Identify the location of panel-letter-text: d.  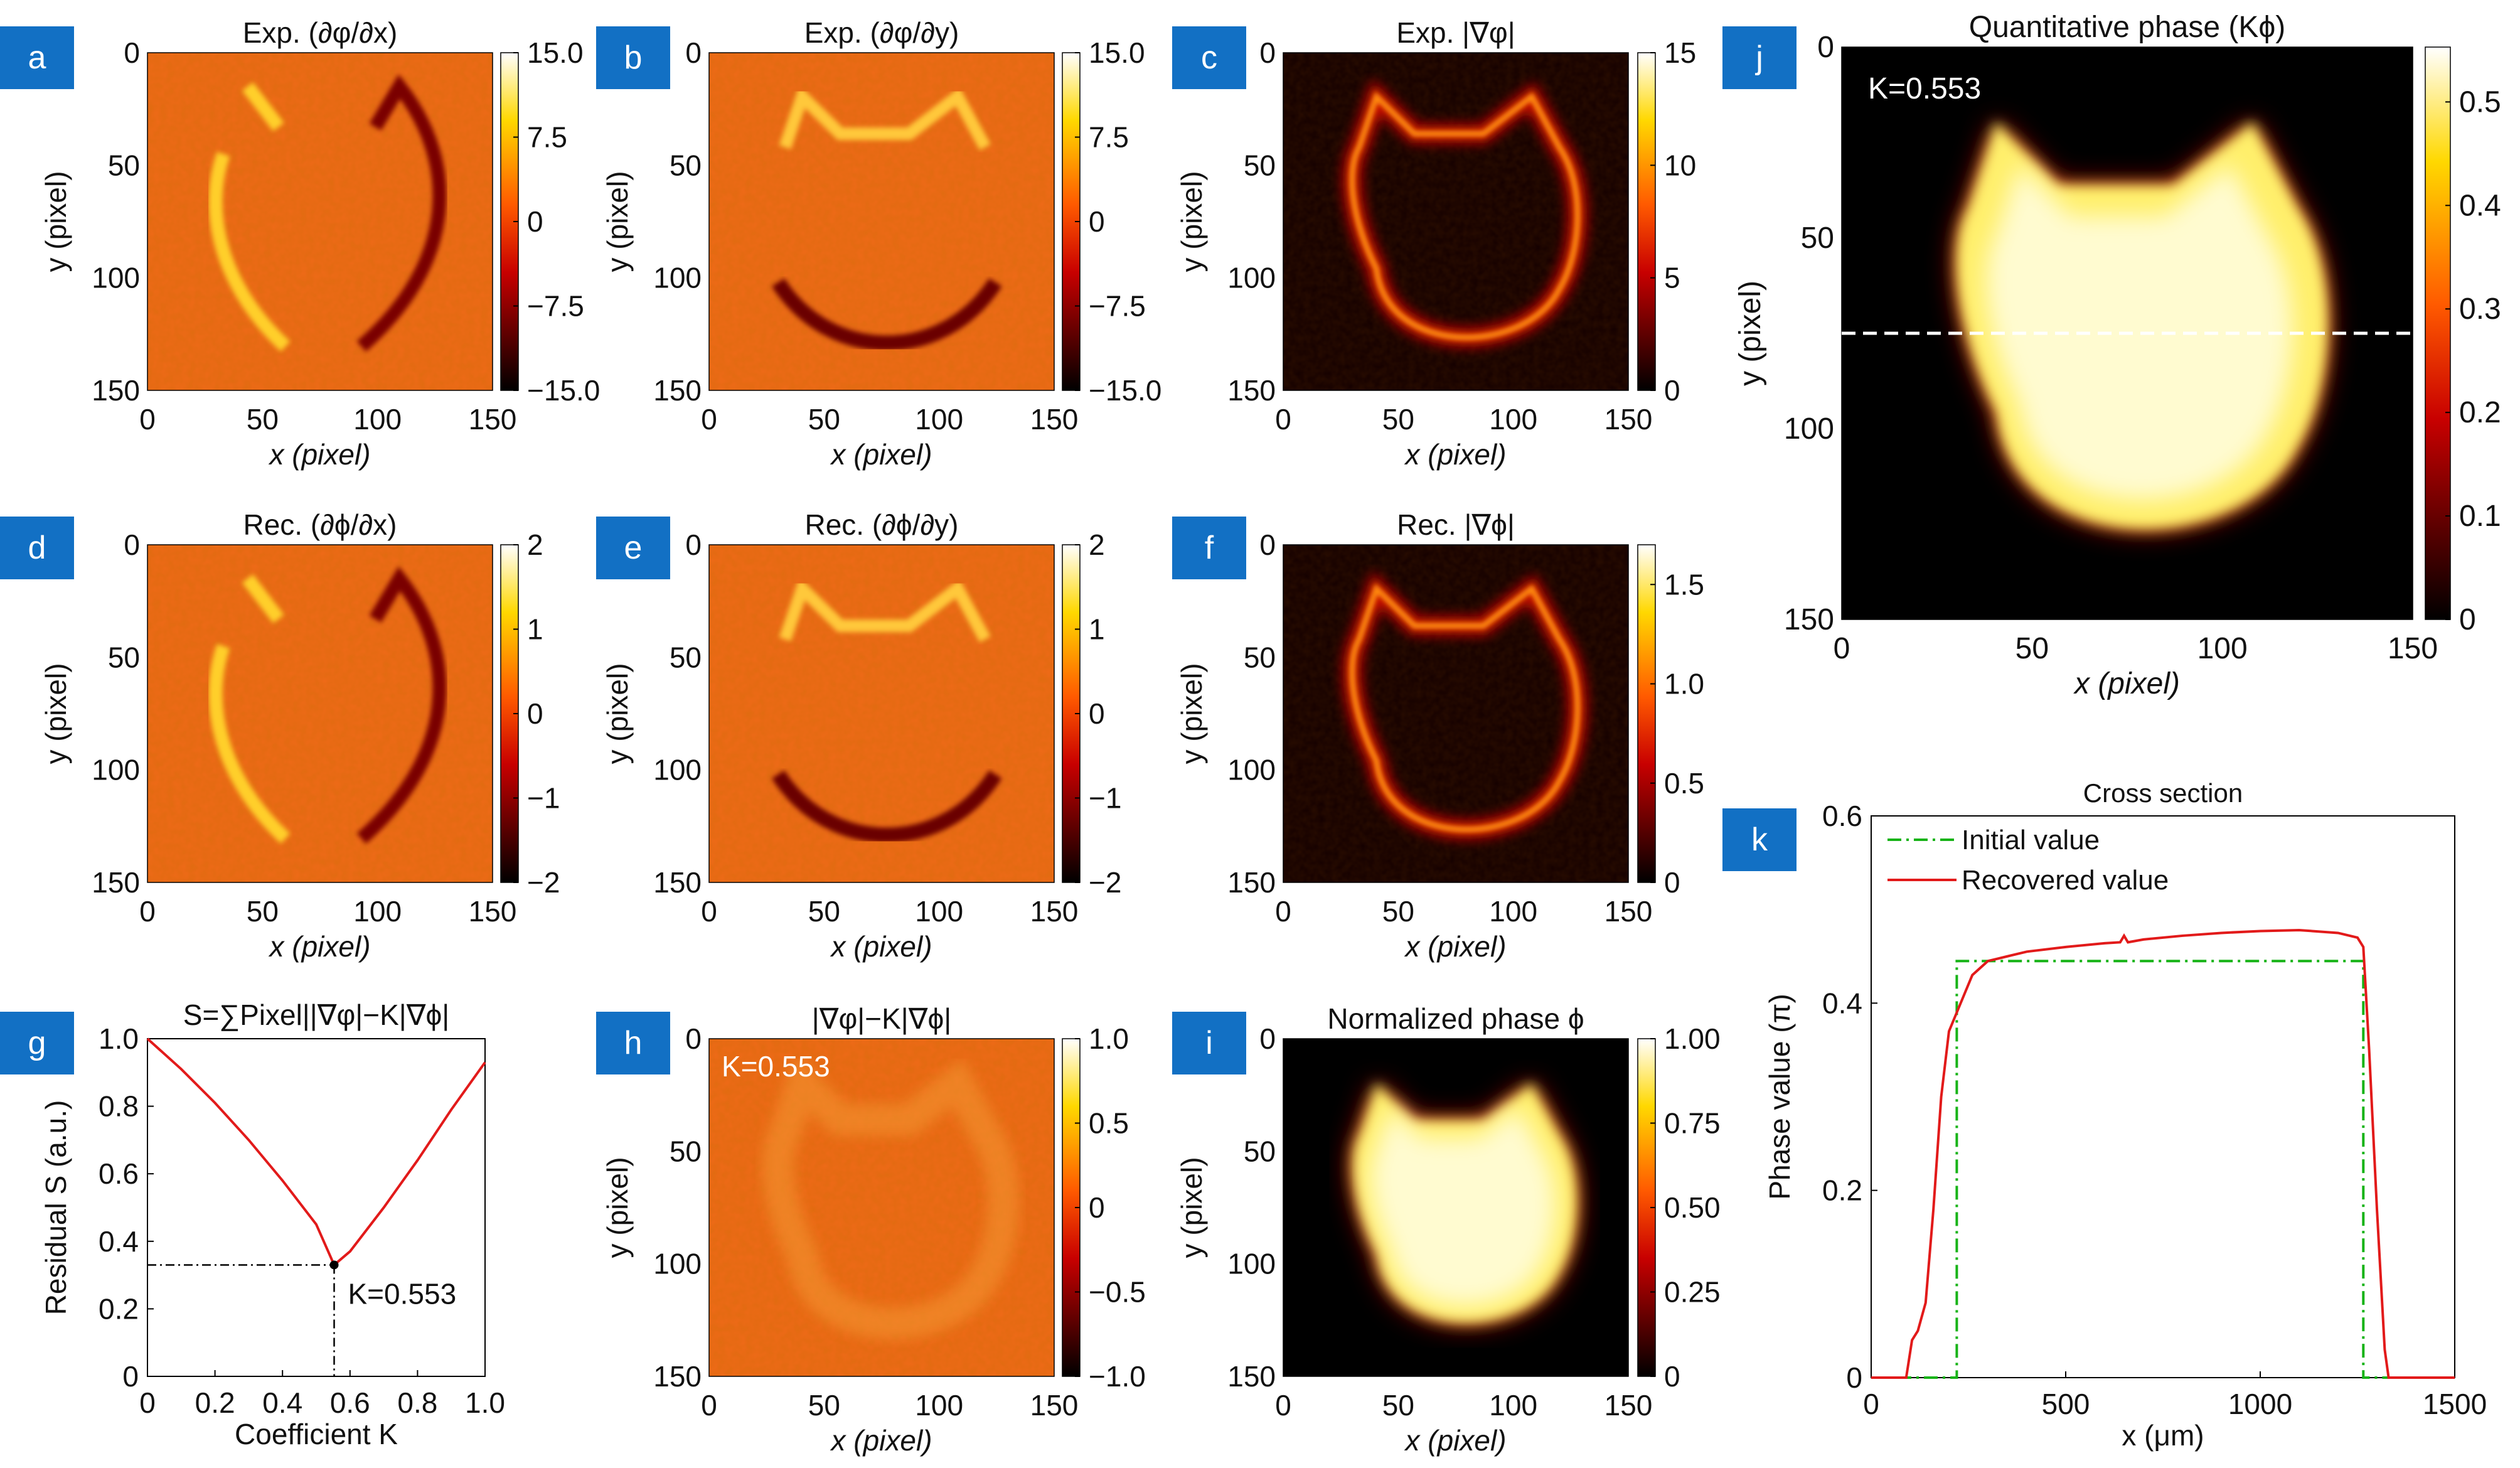
(37, 548).